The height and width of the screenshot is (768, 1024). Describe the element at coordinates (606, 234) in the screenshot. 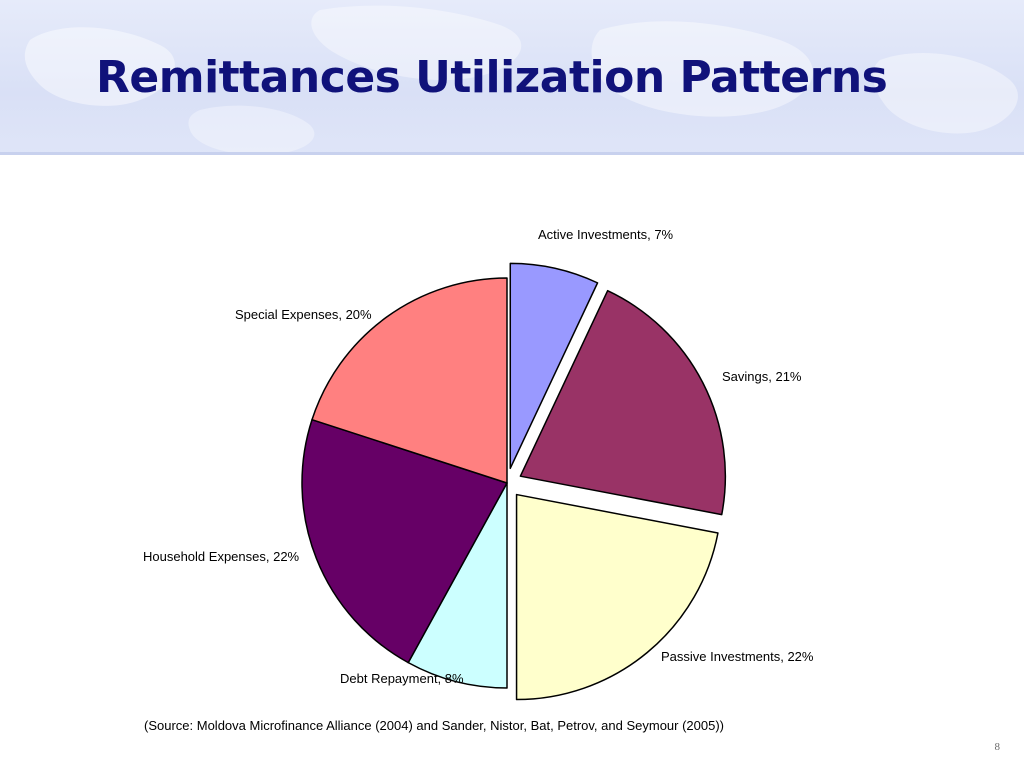

I see `data-label-active-investments: Active Investments, 7%` at that location.